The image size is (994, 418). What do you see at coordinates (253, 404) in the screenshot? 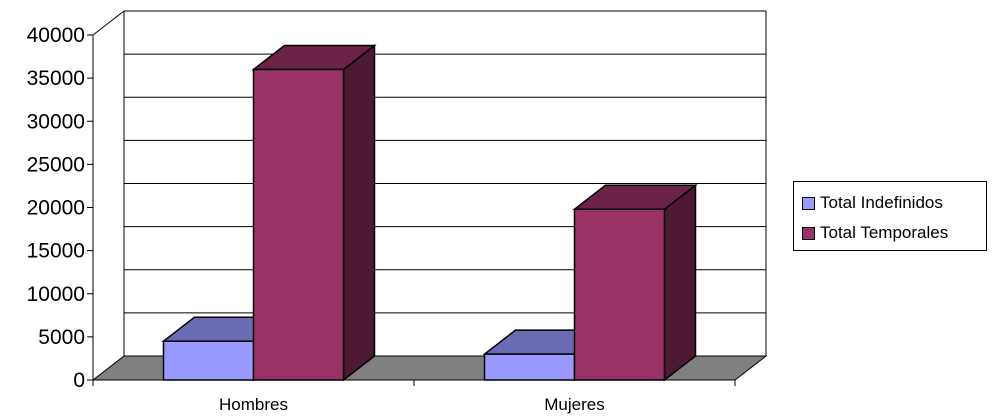
I see `x-tick-label: Hombres` at bounding box center [253, 404].